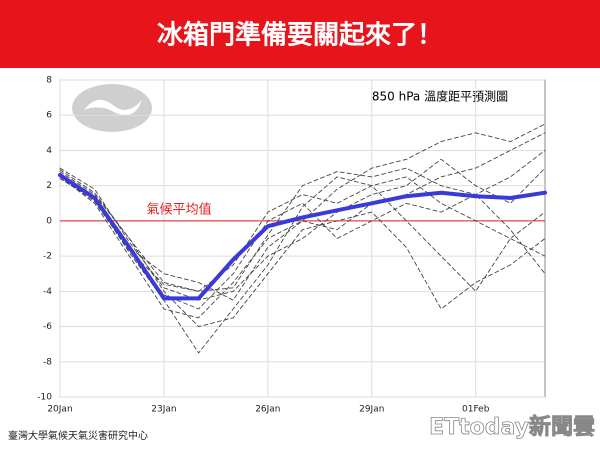 The image size is (600, 454). Describe the element at coordinates (47, 257) in the screenshot. I see `y-tick-label: -2` at that location.